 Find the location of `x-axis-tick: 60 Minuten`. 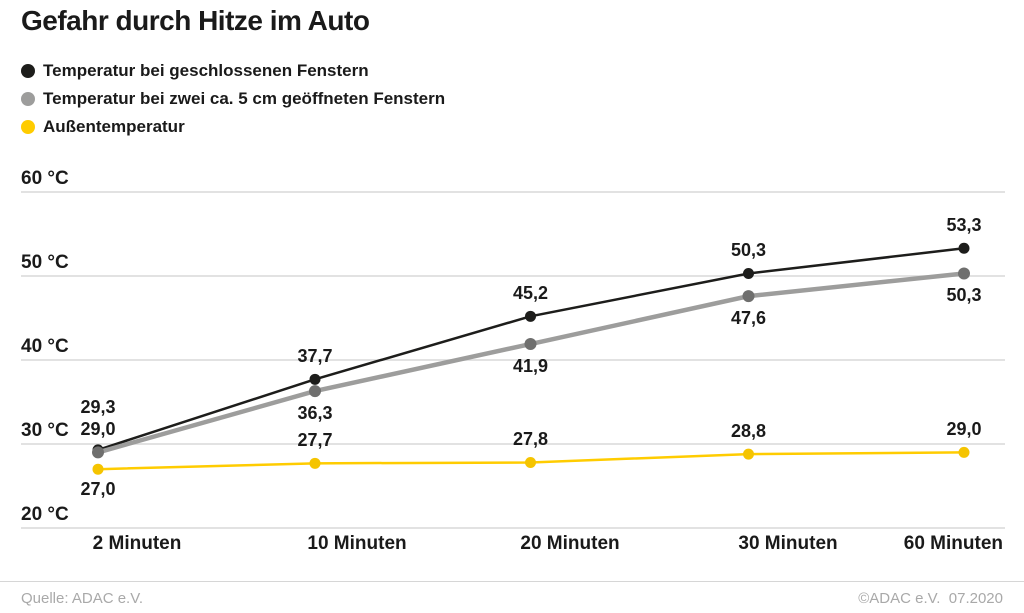

x-axis-tick: 60 Minuten is located at coordinates (953, 543).